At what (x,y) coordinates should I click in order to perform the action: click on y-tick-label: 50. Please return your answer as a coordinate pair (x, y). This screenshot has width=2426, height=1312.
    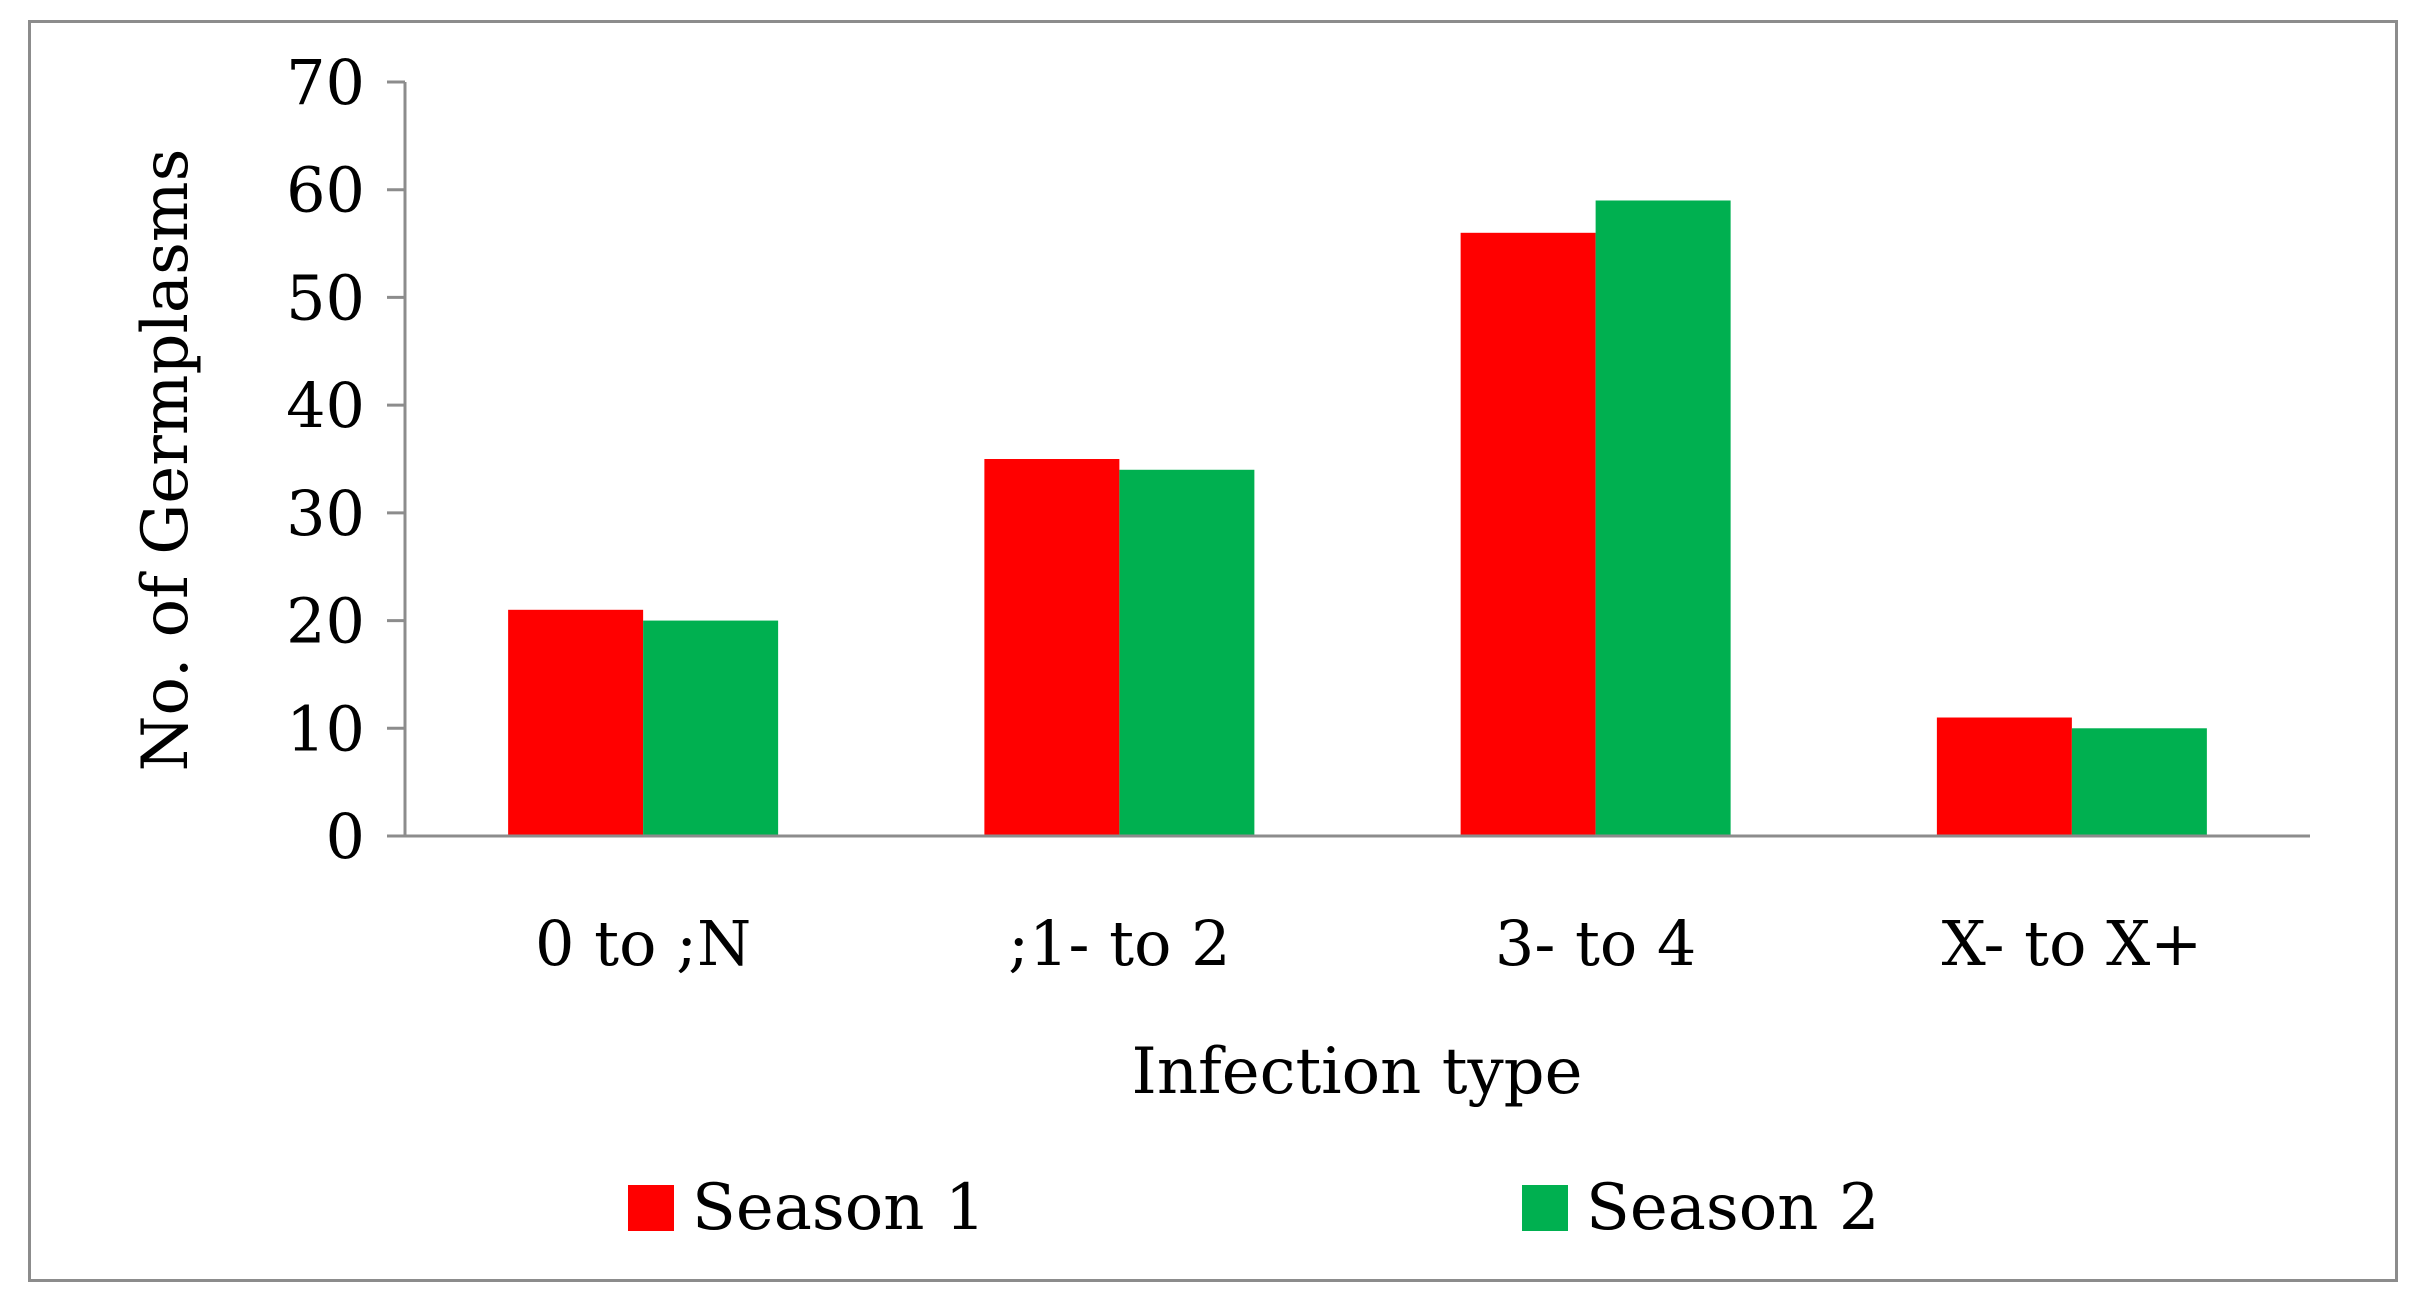
    Looking at the image, I should click on (325, 297).